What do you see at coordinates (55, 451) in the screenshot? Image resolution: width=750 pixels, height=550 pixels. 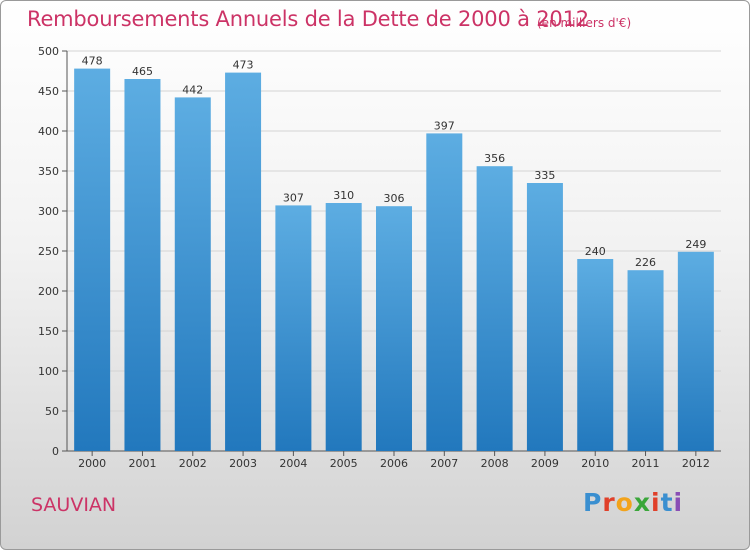 I see `y-tick-label: 0` at bounding box center [55, 451].